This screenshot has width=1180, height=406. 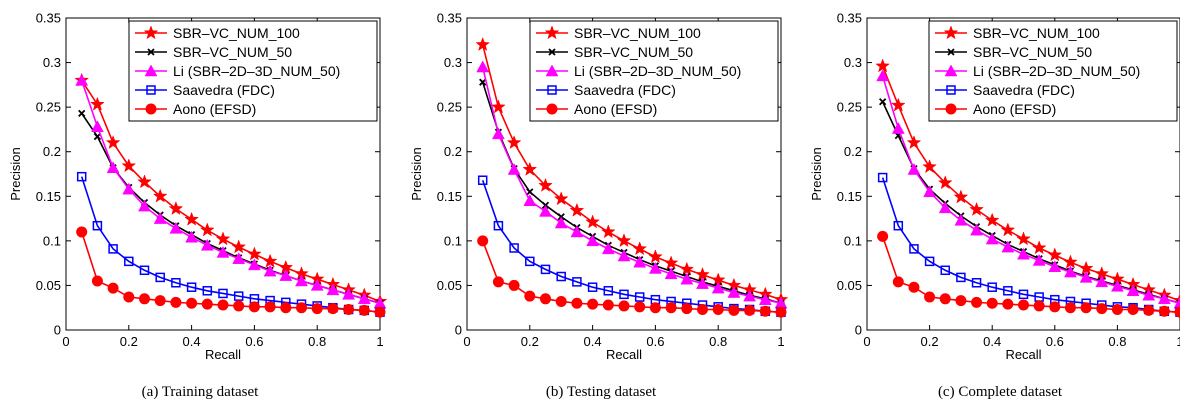 What do you see at coordinates (780, 341) in the screenshot?
I see `x-tick-label: 1` at bounding box center [780, 341].